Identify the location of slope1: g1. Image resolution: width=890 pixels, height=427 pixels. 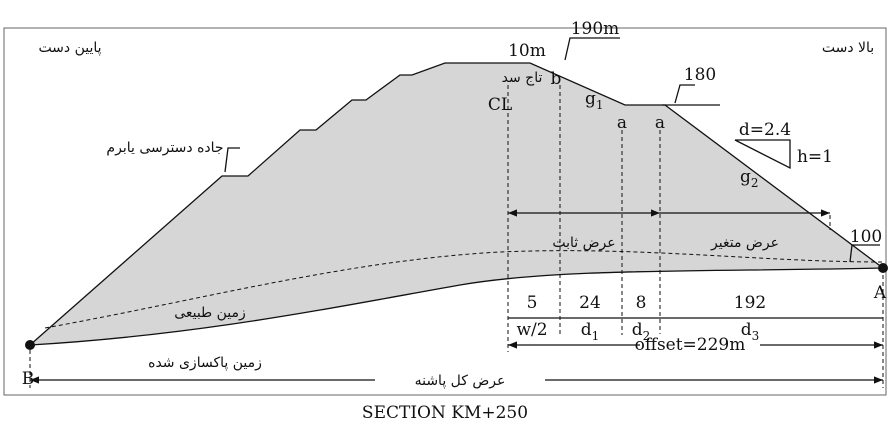
(594, 100).